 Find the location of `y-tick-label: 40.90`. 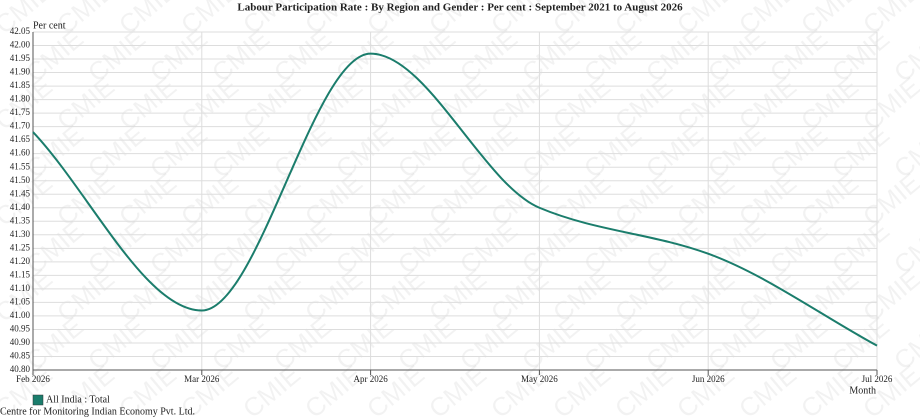

y-tick-label: 40.90 is located at coordinates (20, 342).